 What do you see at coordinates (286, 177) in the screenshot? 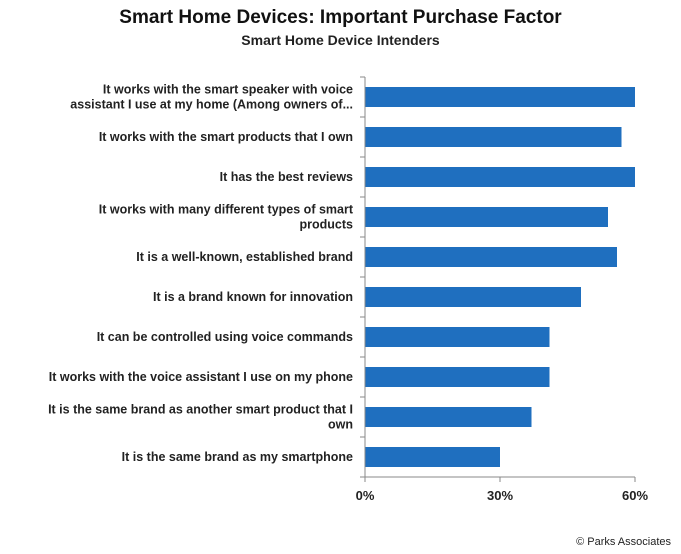
I see `category-label: It has the best reviews` at bounding box center [286, 177].